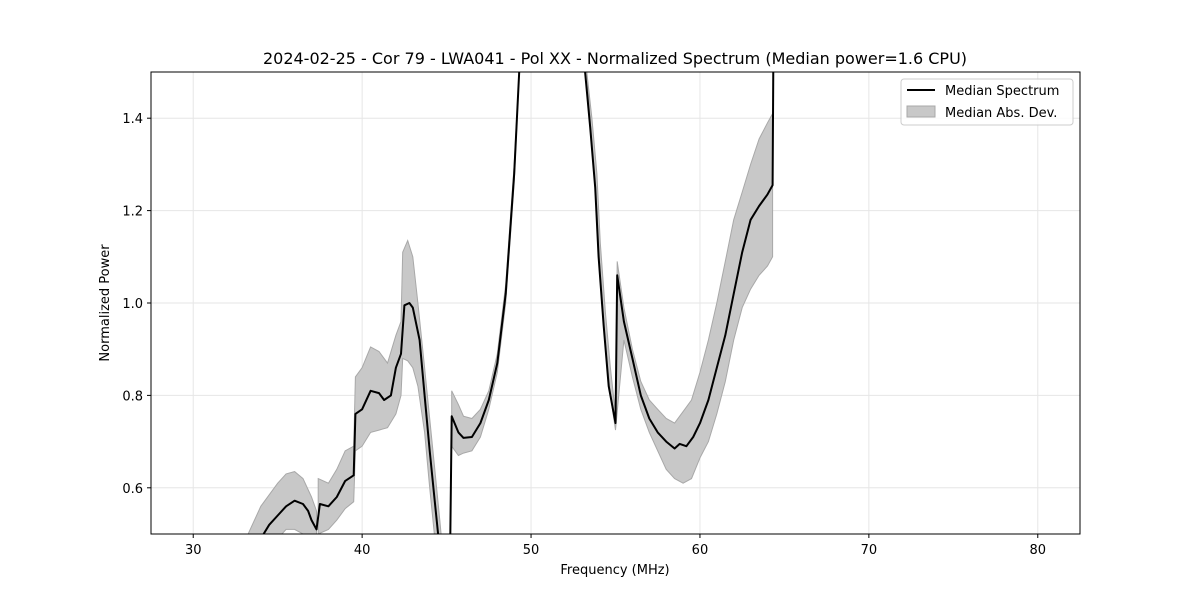 This screenshot has height=600, width=1200. I want to click on y-axis-label: Normalized Power, so click(105, 303).